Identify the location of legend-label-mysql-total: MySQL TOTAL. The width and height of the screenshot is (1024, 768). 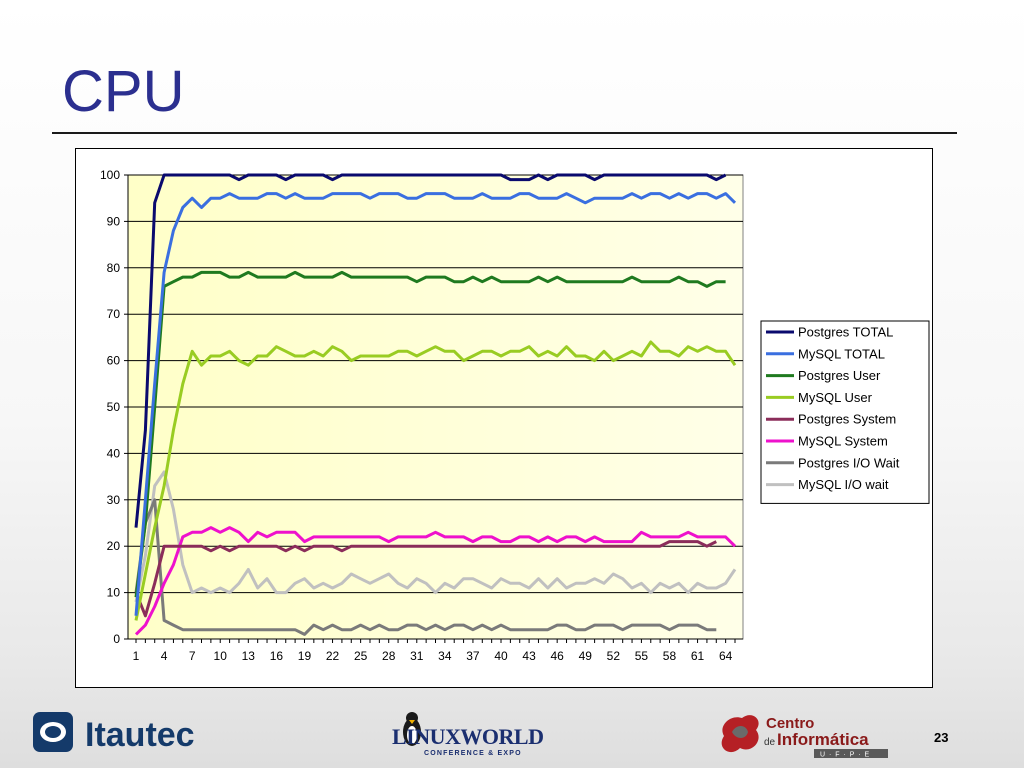
(841, 353).